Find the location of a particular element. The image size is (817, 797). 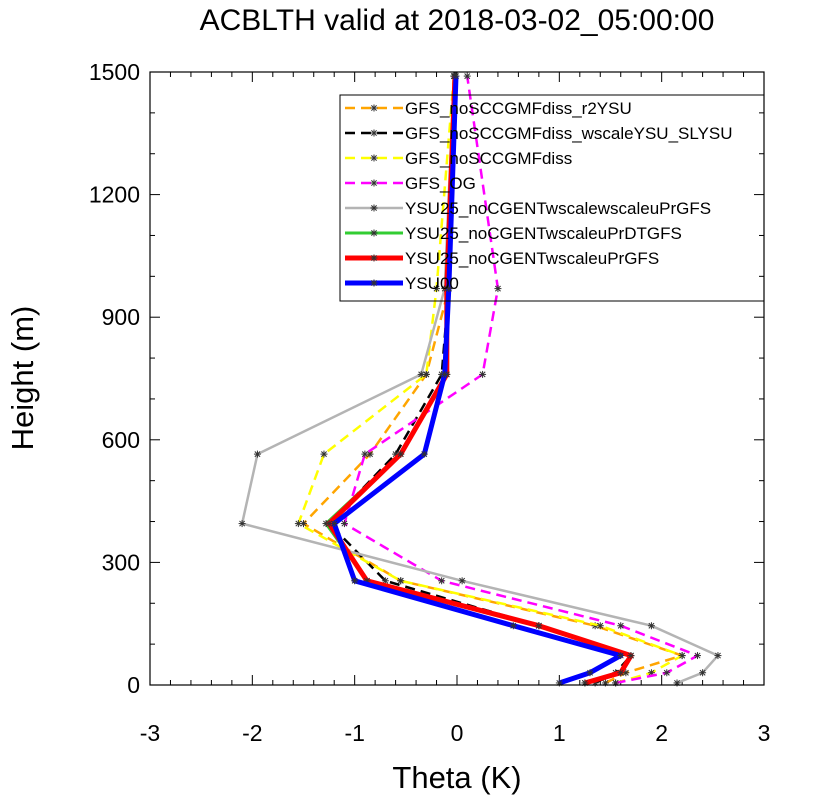

y-tick-label: 300 is located at coordinates (121, 562).